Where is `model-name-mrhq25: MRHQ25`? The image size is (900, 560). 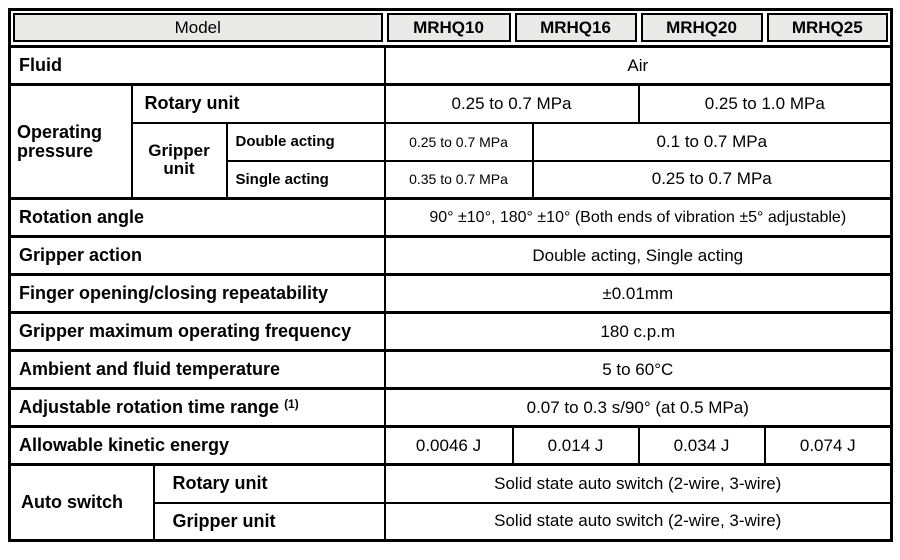
model-name-mrhq25: MRHQ25 is located at coordinates (827, 27).